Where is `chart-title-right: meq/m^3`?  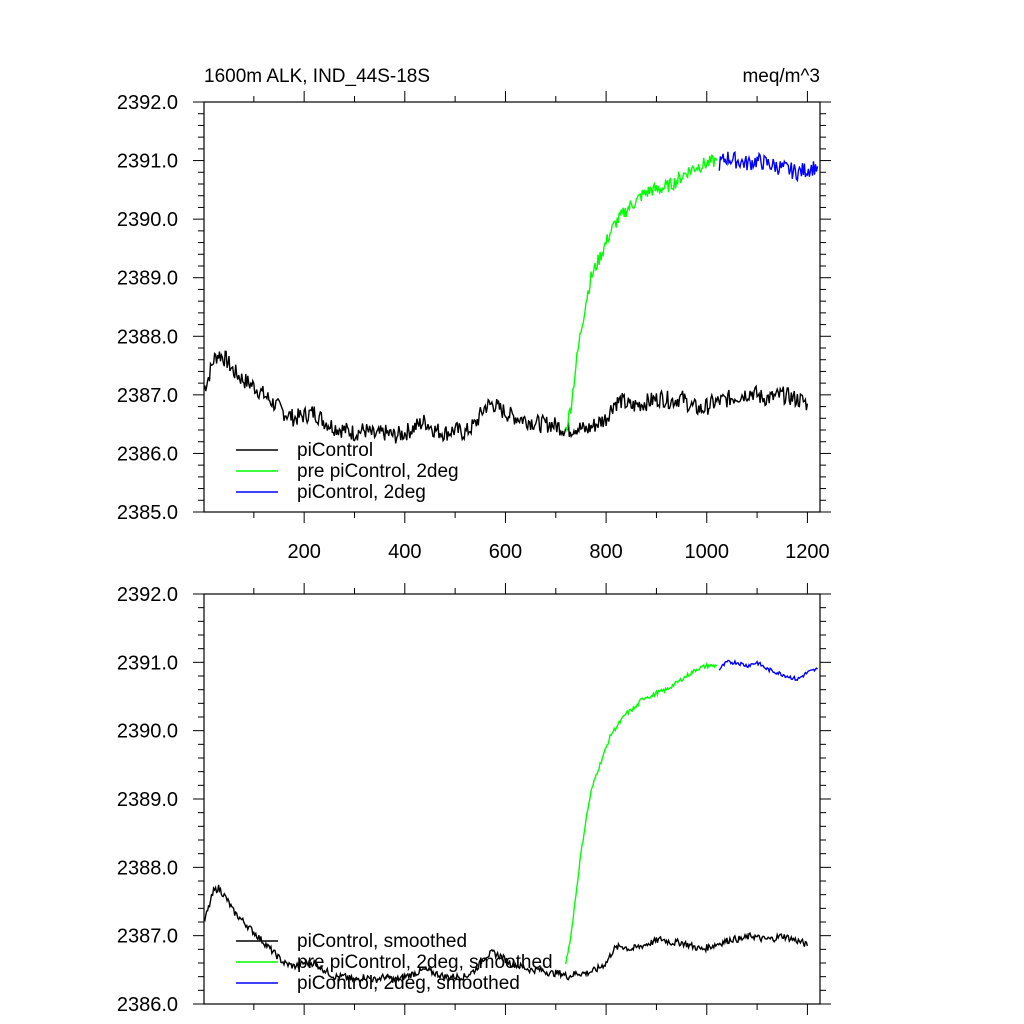 chart-title-right: meq/m^3 is located at coordinates (781, 76).